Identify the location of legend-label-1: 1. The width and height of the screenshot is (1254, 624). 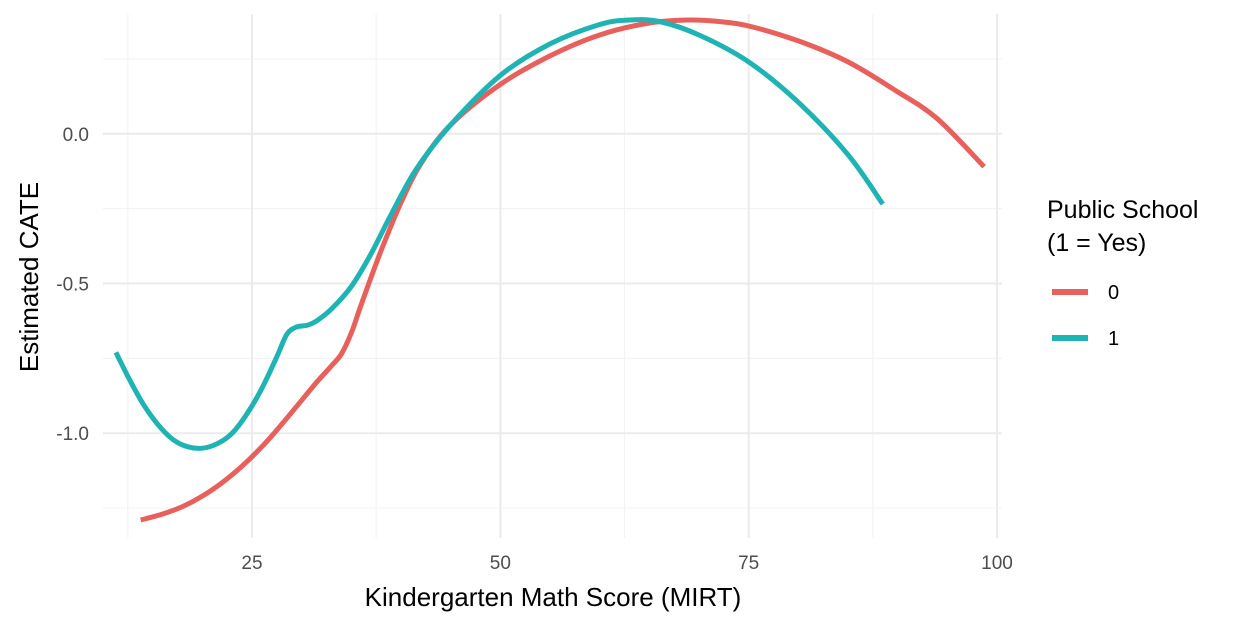
(1113, 339).